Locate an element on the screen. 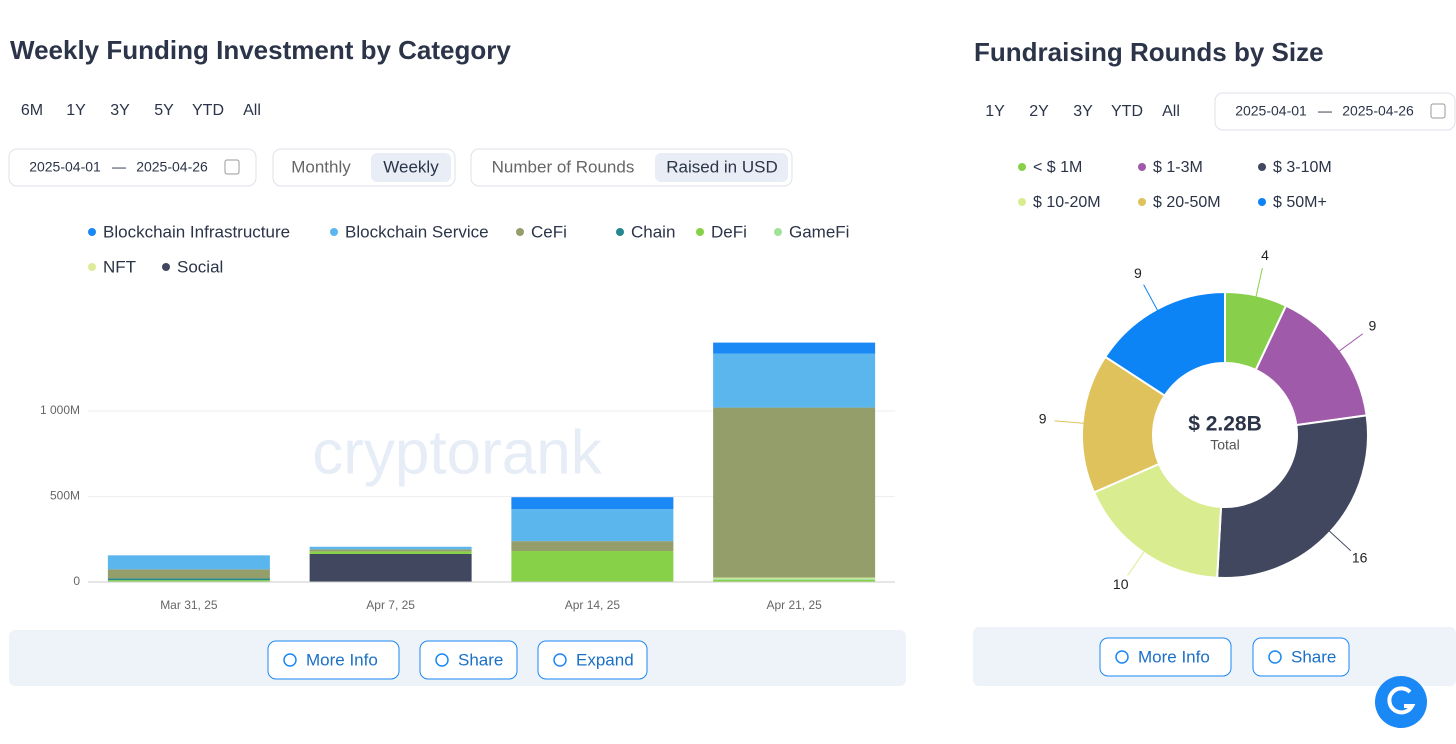 This screenshot has width=1456, height=744. center-sublabel: Total is located at coordinates (1225, 445).